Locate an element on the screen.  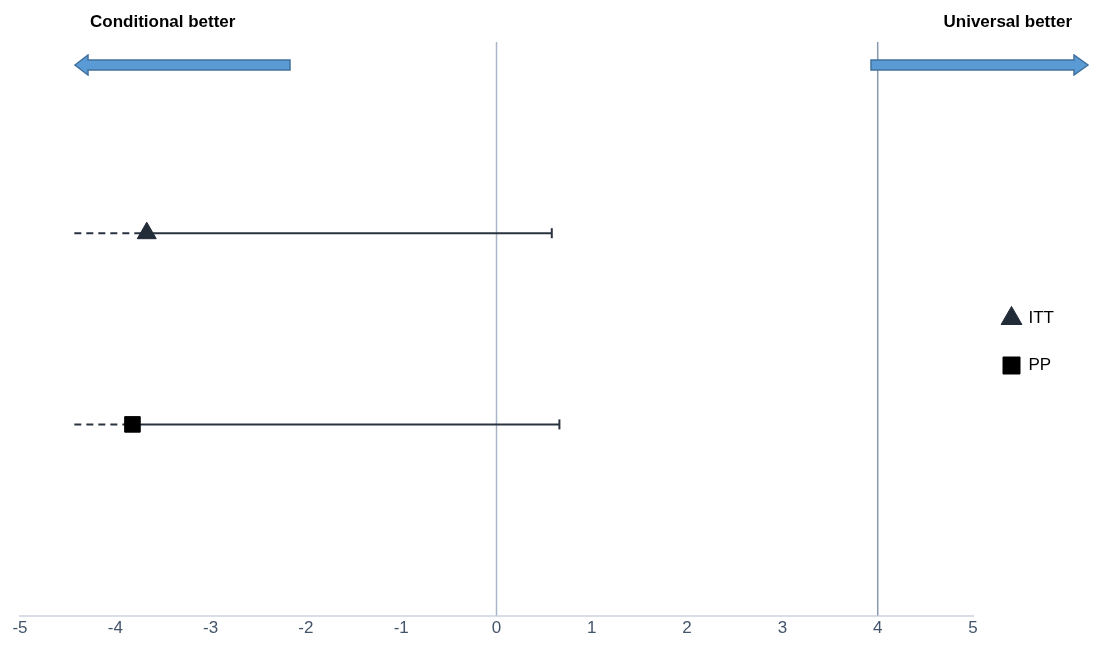
x-tick-label: -3 is located at coordinates (211, 628).